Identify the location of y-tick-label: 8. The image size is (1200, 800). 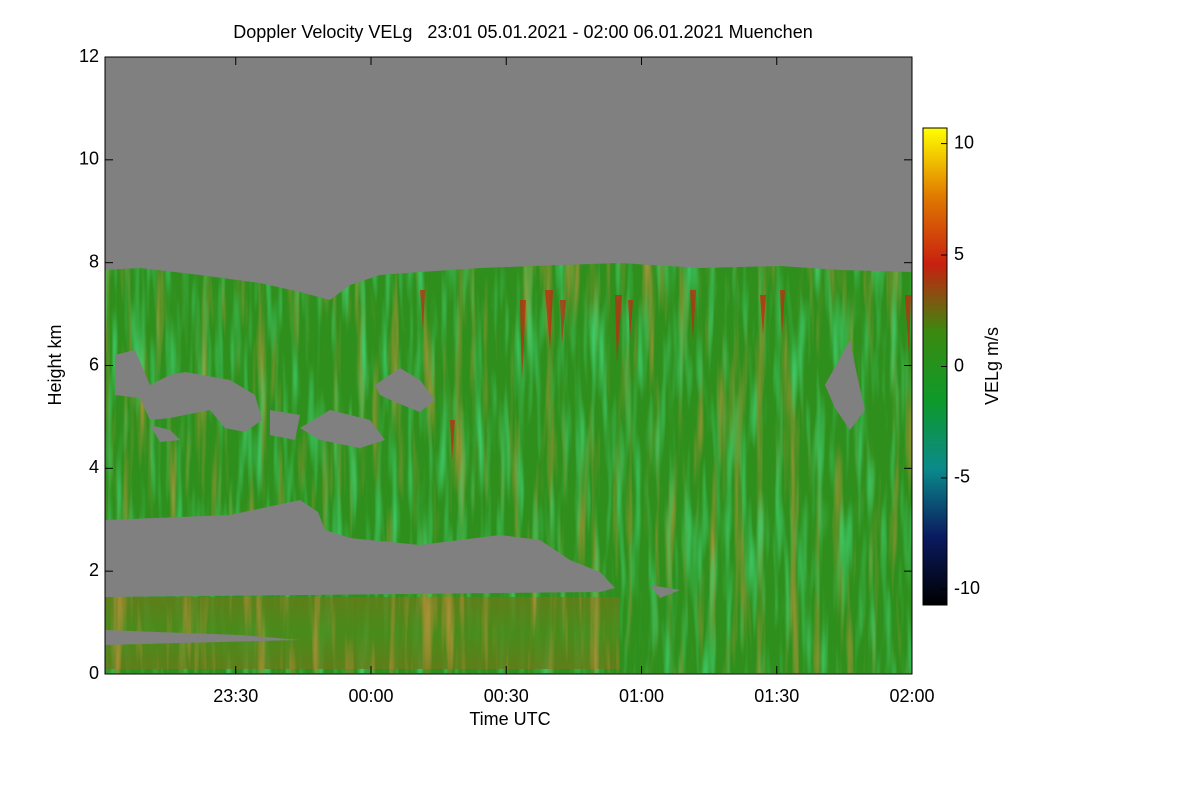
(94, 261).